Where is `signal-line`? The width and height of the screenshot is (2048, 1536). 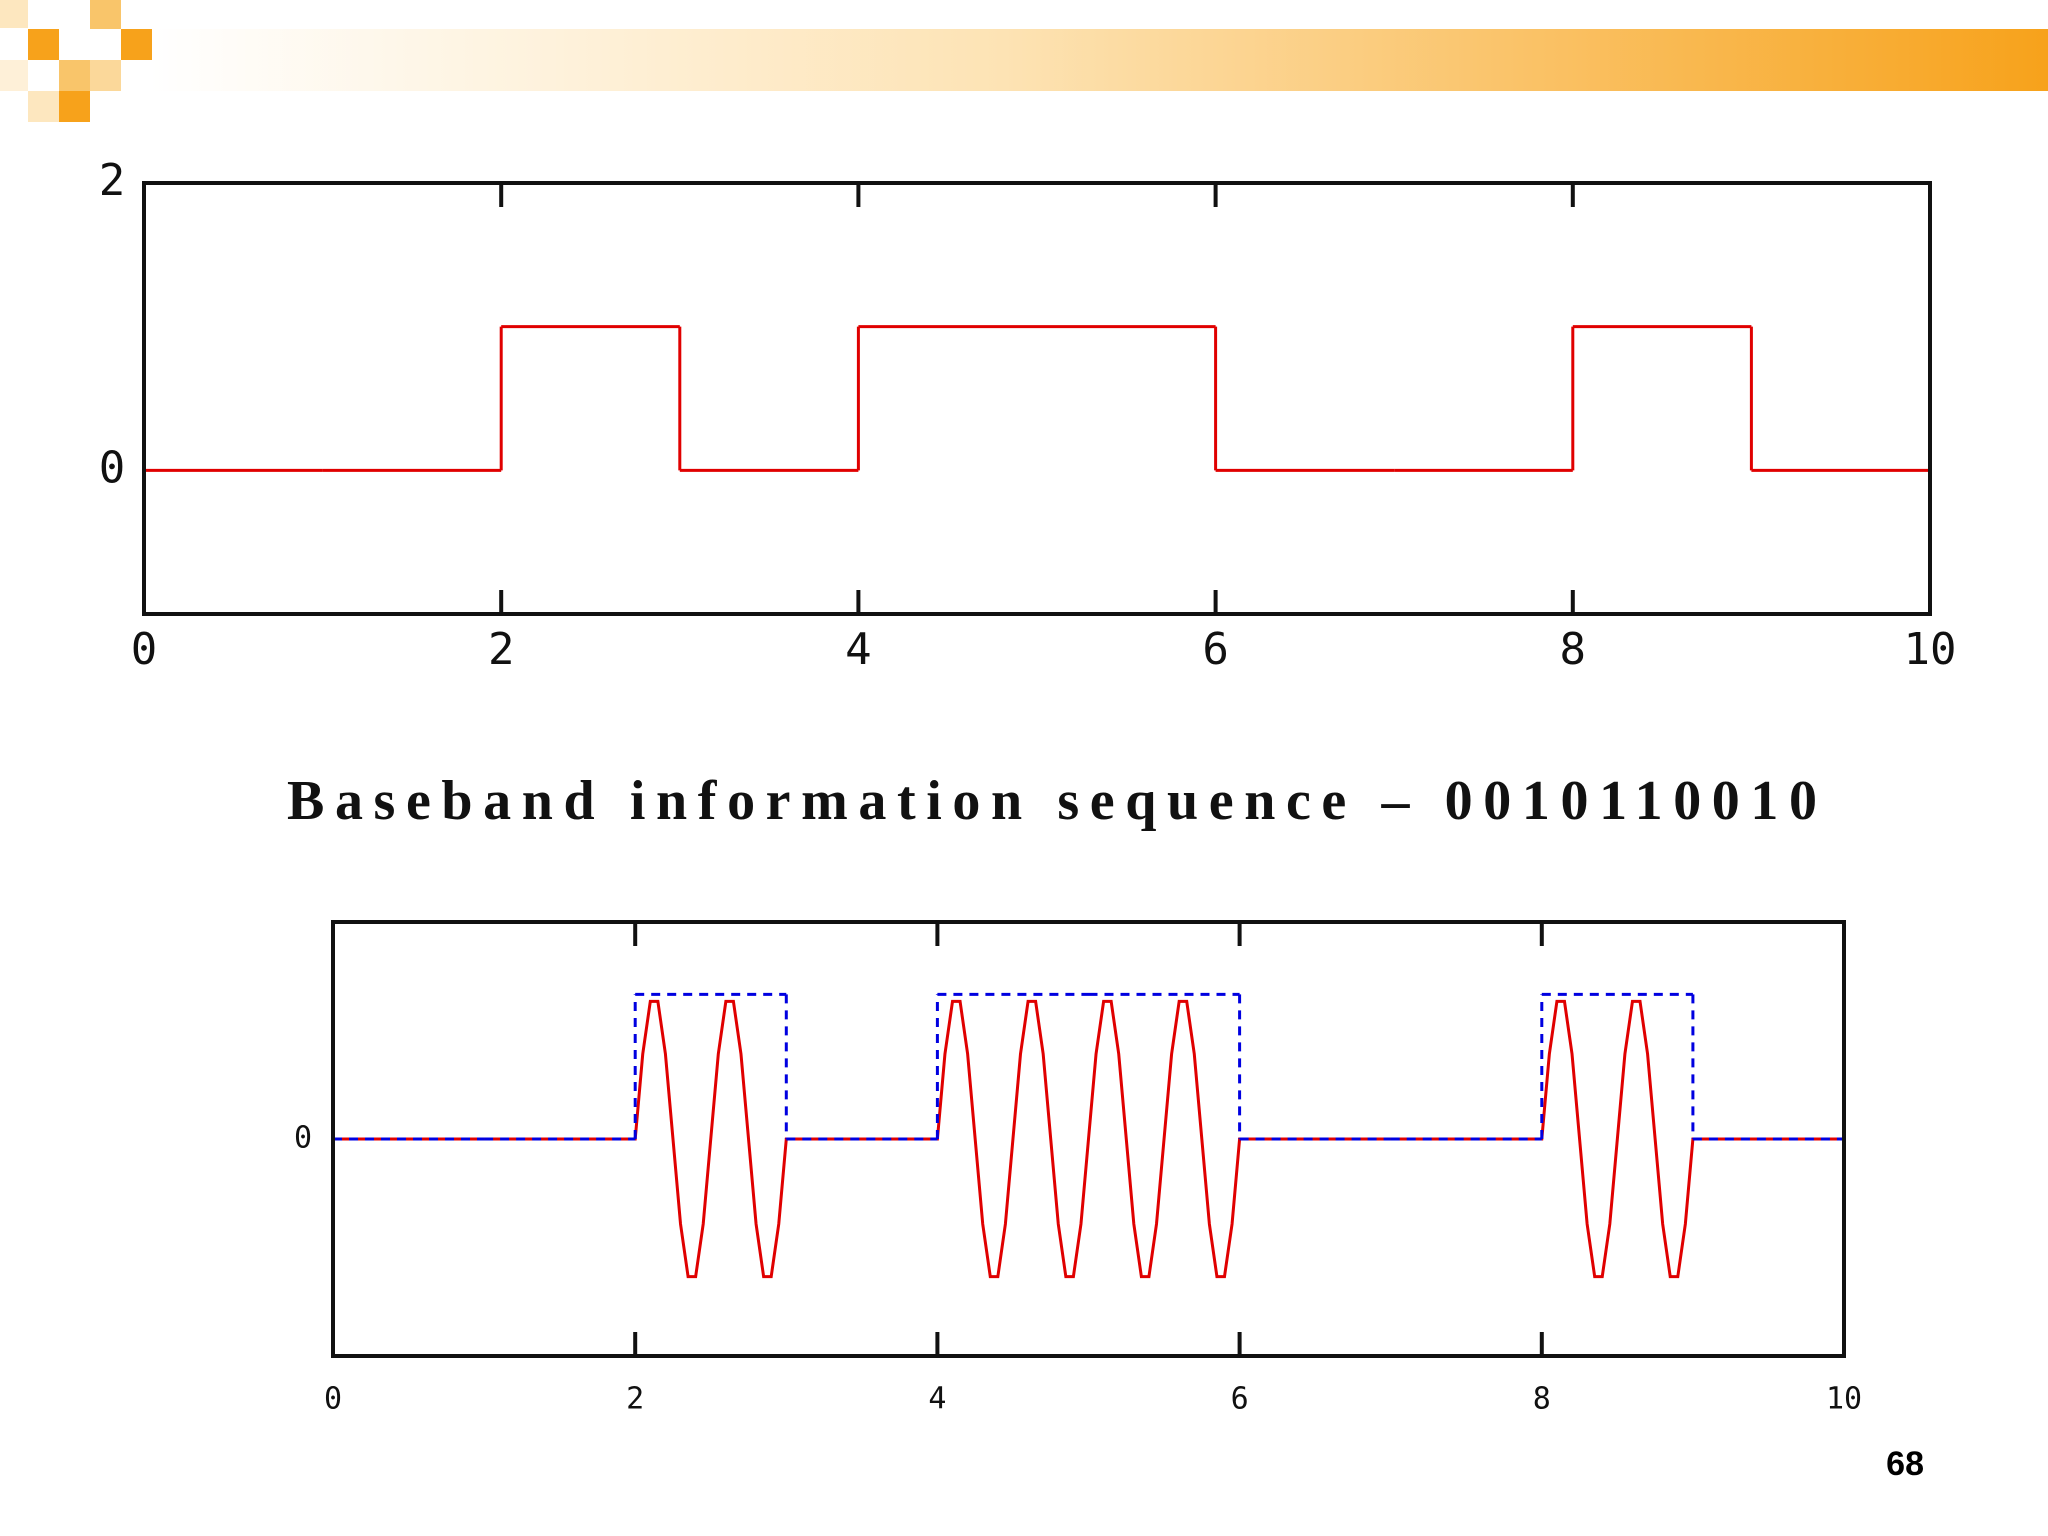
signal-line is located at coordinates (1088, 1139).